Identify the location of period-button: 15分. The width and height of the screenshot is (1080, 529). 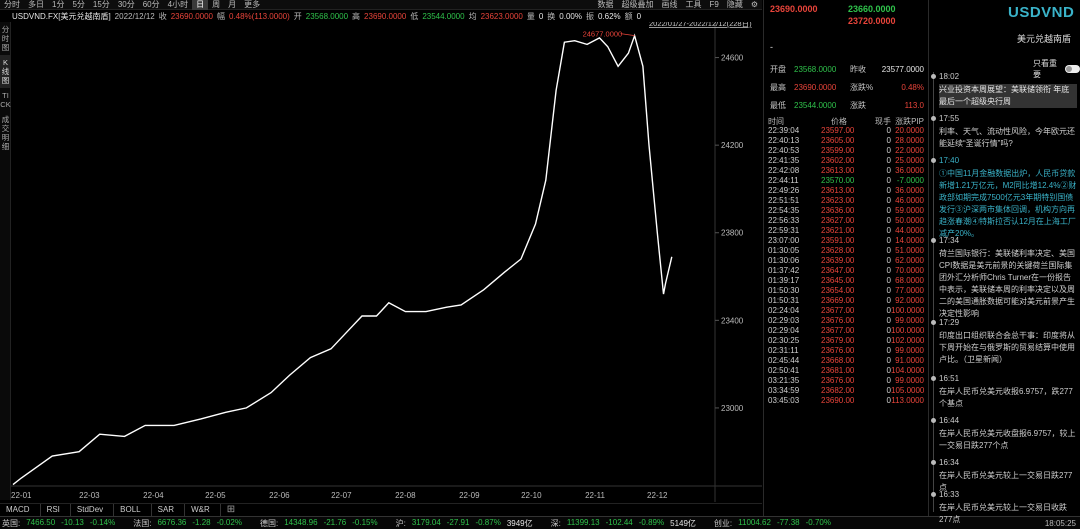
(101, 4).